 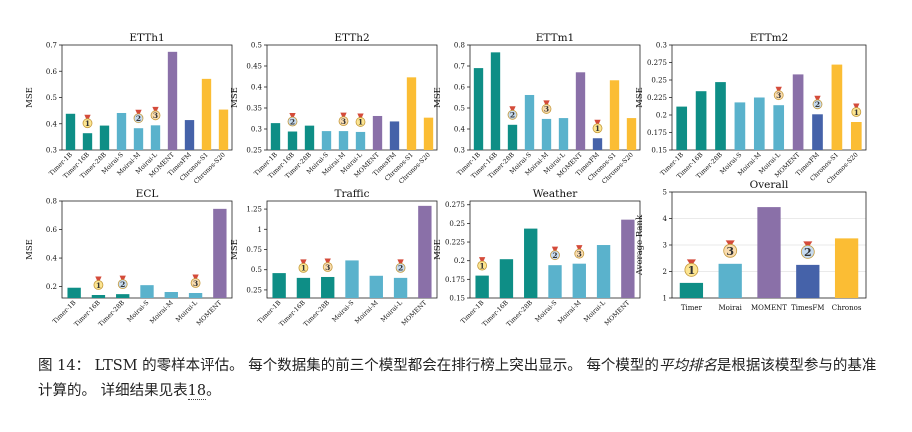 I want to click on x-tick-label-5-6: MOMENT, so click(x=414, y=313).